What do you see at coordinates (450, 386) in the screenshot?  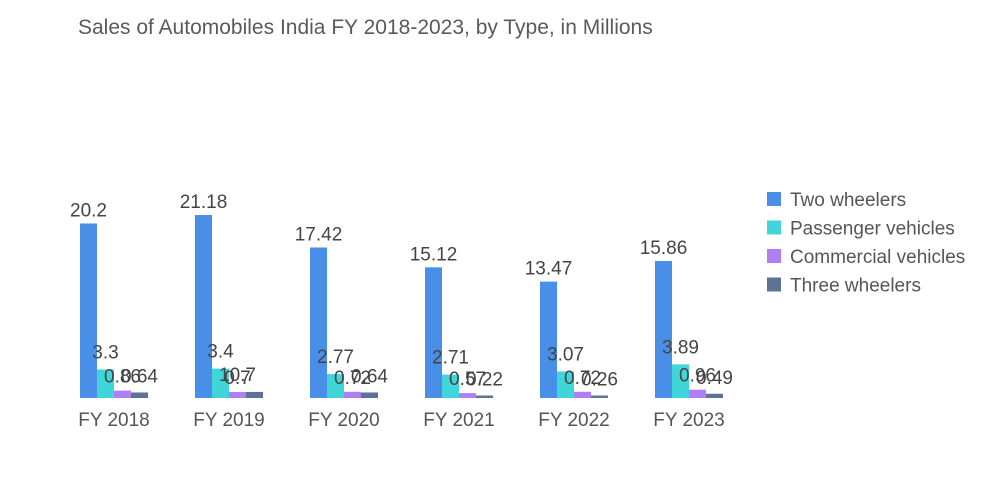 I see `bar-passenger-vehicles-fy-2021` at bounding box center [450, 386].